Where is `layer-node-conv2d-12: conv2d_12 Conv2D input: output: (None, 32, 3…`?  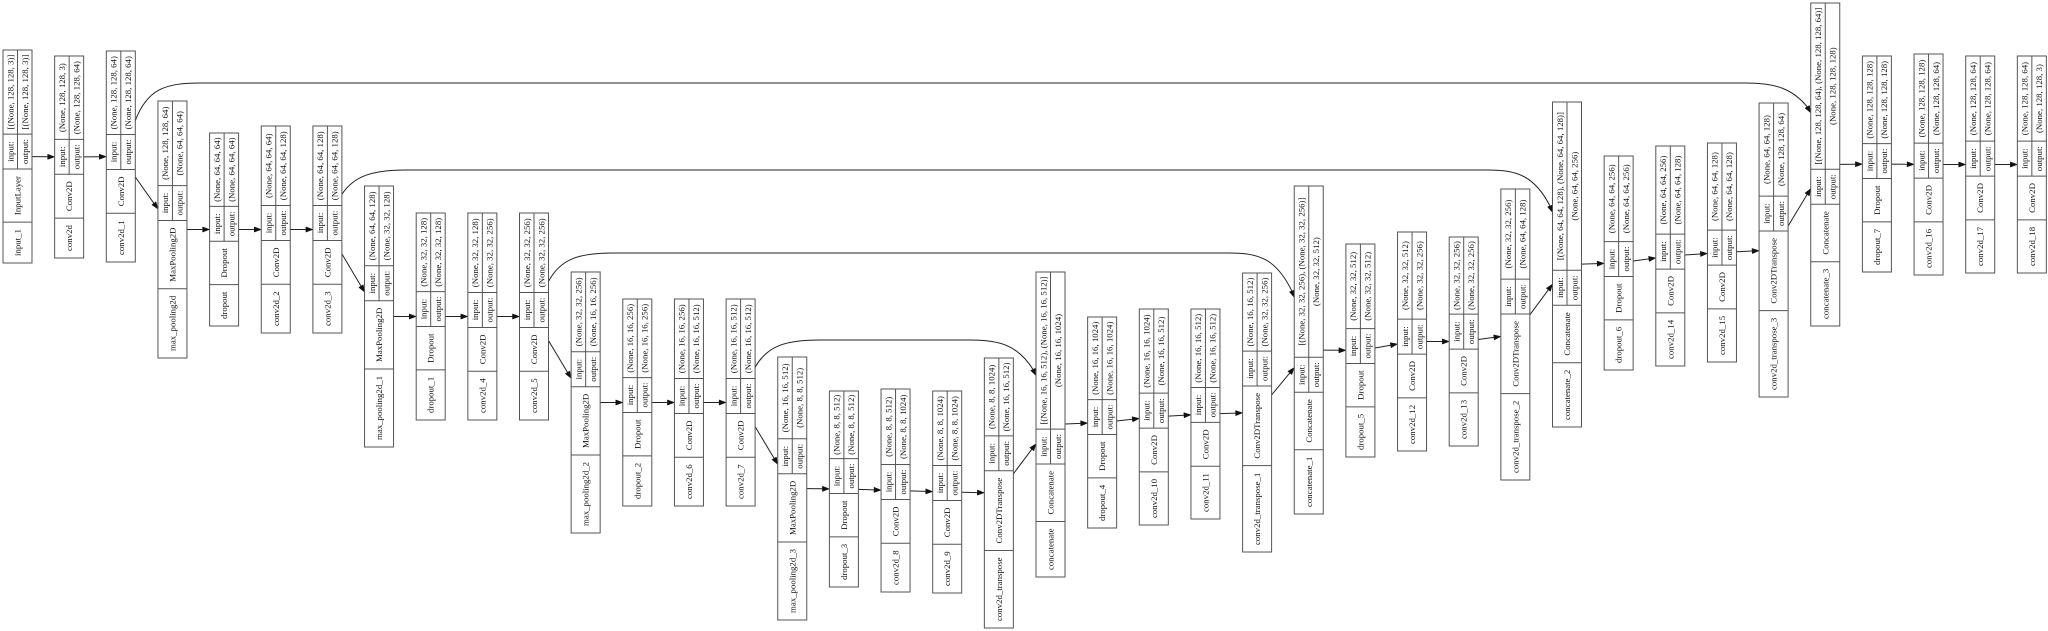
layer-node-conv2d-12: conv2d_12 Conv2D input: output: (None, 32, 3… is located at coordinates (1412, 341).